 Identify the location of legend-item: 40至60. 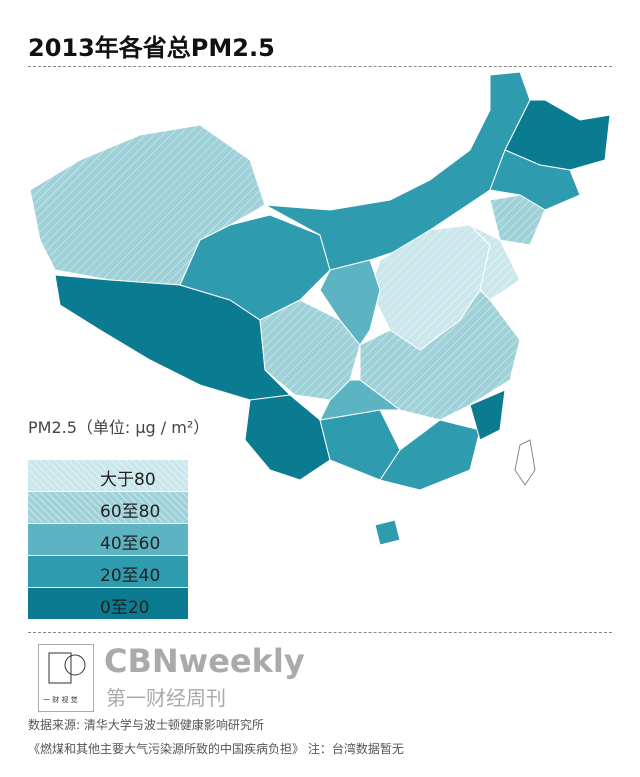
(108, 540).